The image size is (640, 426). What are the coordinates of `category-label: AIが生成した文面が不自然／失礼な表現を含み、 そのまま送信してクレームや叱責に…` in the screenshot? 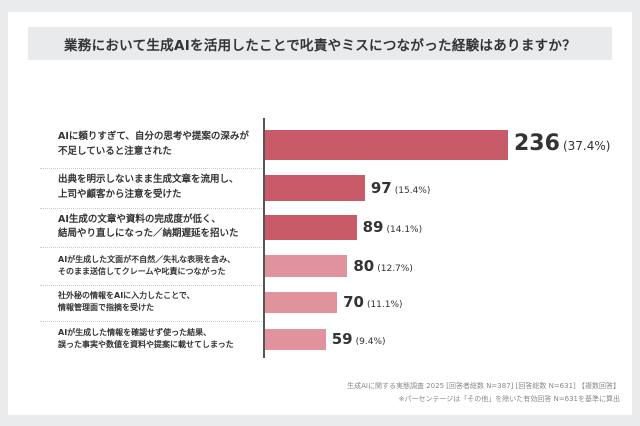 It's located at (147, 265).